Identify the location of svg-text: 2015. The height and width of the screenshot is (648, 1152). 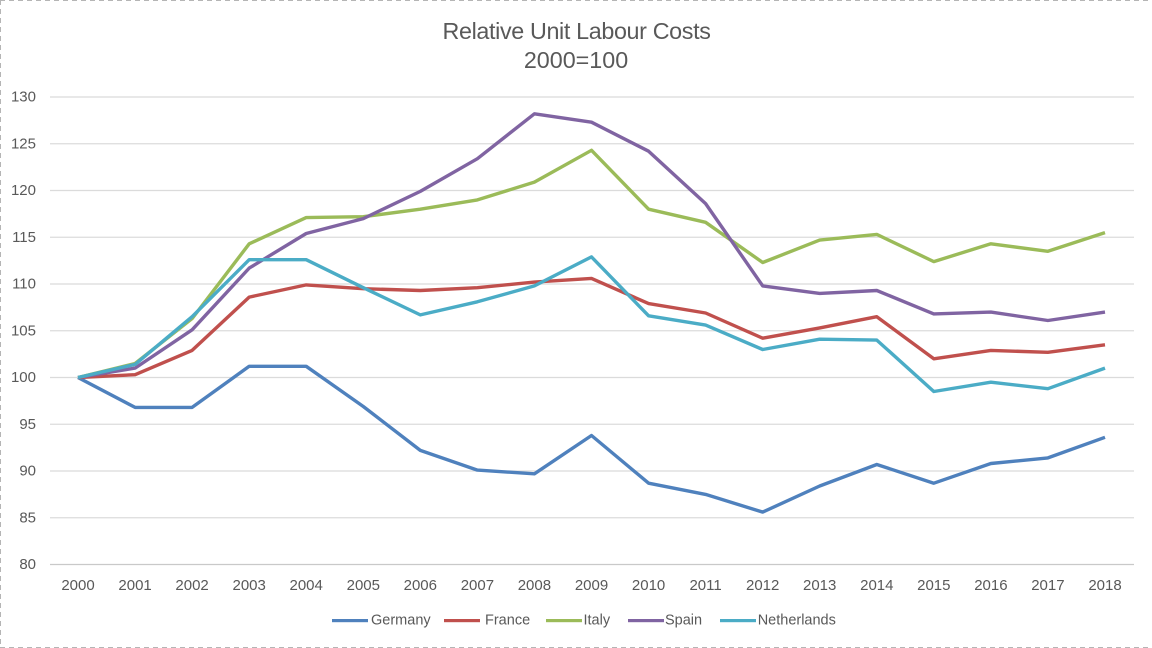
(933, 585).